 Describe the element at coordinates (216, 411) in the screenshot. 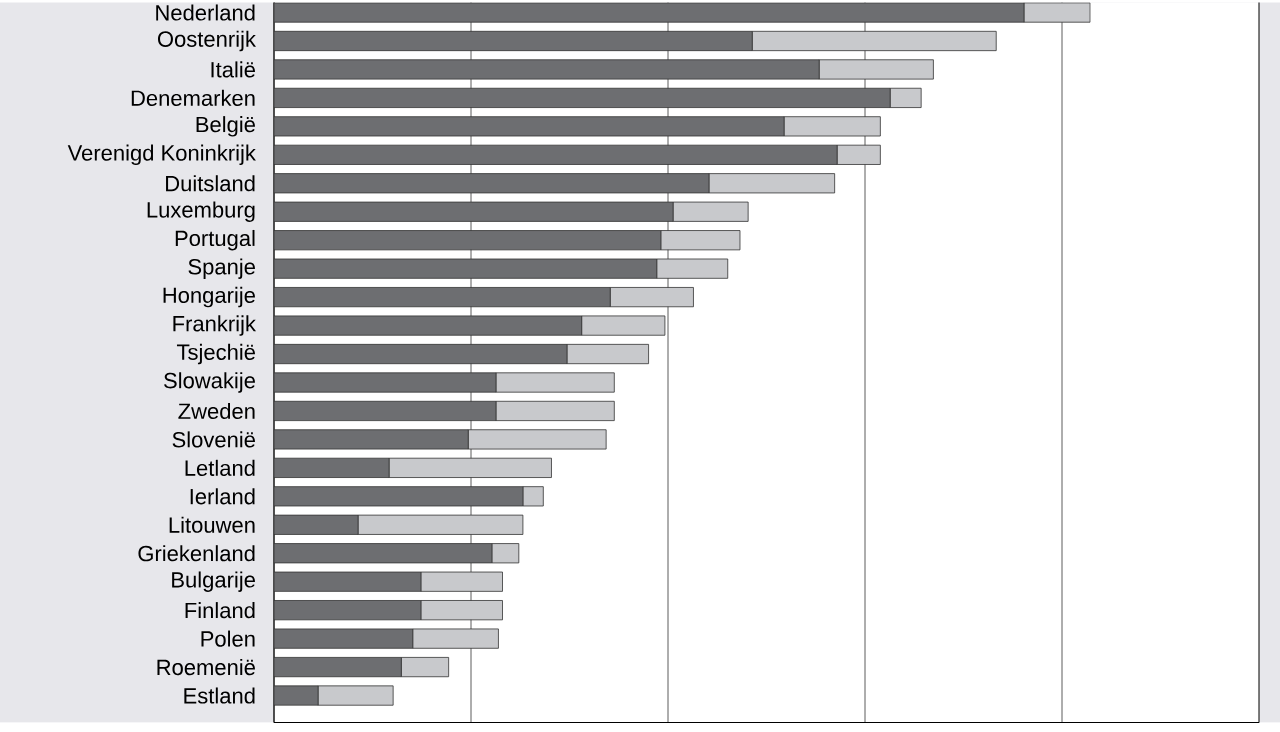

I see `y-tick-label: Zweden` at that location.